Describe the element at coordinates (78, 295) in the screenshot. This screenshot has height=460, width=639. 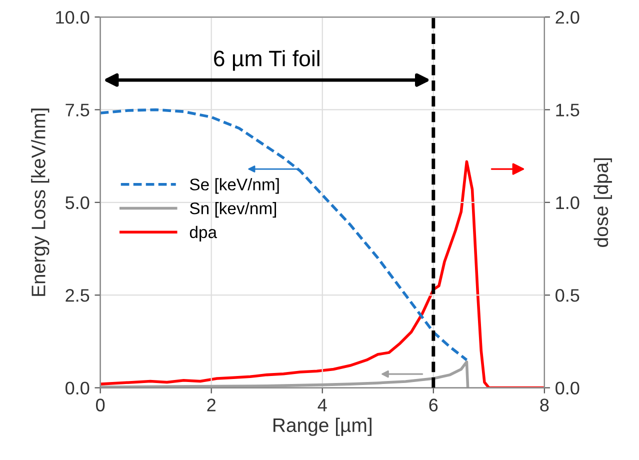
I see `y-tick-label: 2.5` at that location.